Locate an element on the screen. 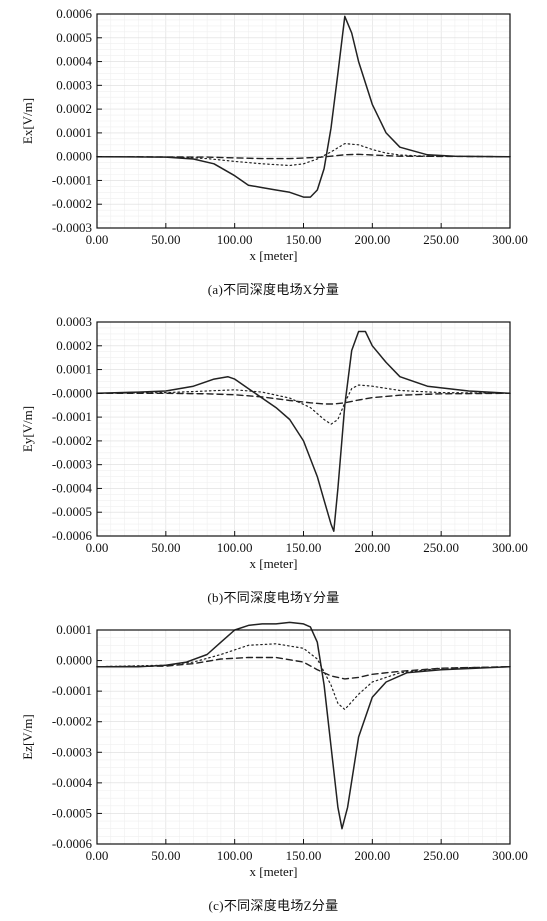  y-tick-label: 0.0004 is located at coordinates (74, 61).